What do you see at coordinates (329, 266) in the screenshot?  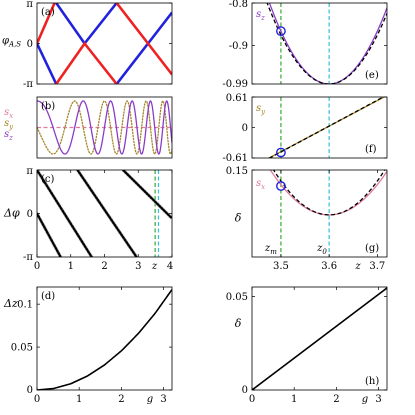 I see `x-tick-label: 3.6` at bounding box center [329, 266].